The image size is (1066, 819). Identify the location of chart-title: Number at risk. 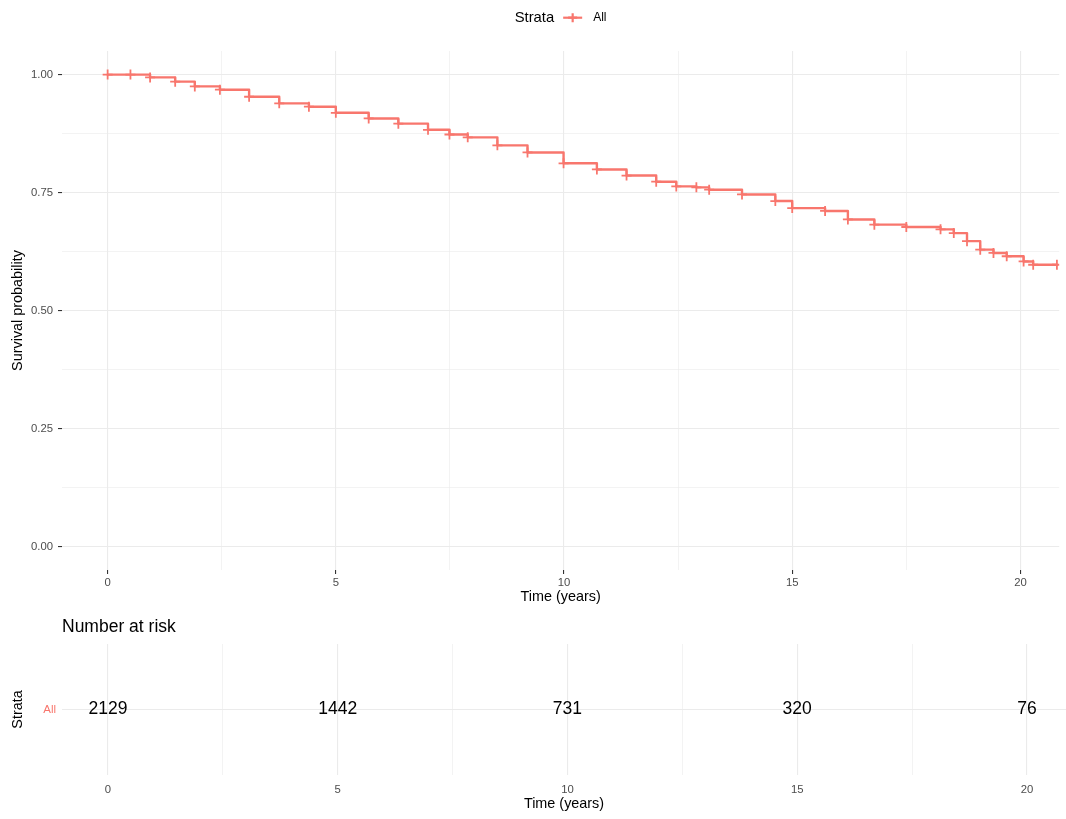
(119, 625).